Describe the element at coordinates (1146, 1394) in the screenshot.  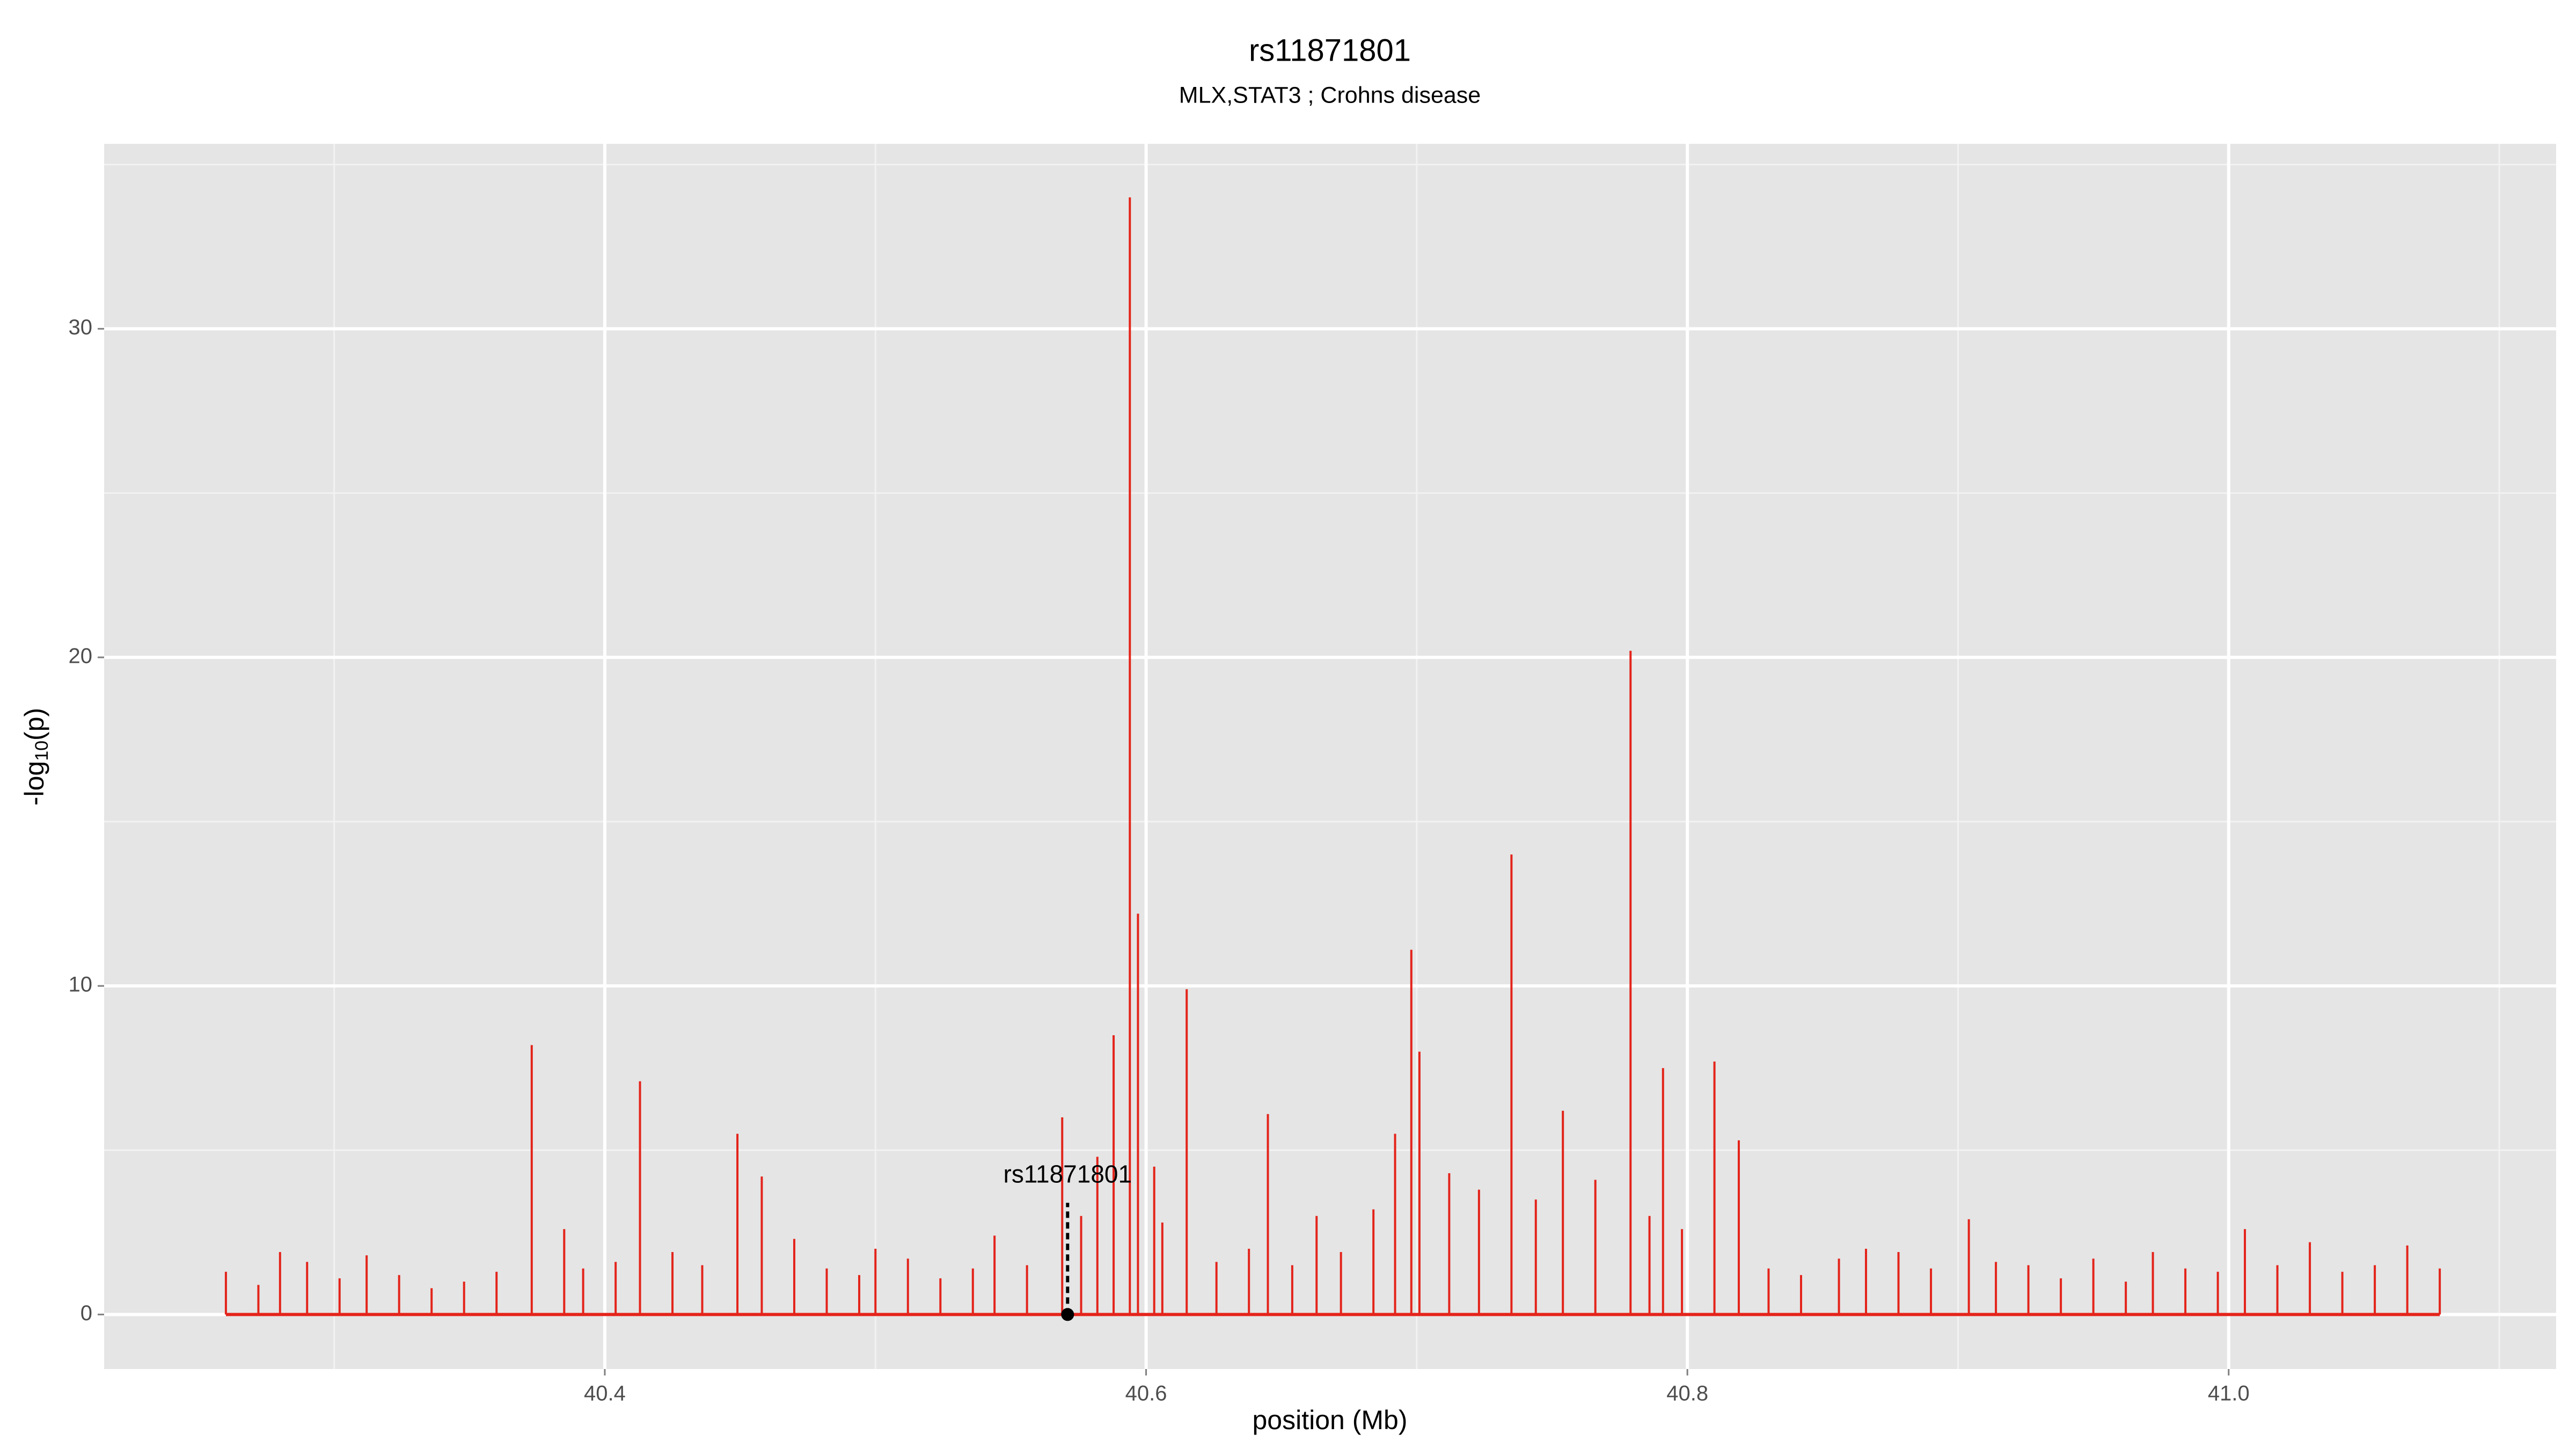
I see `x-tick-label: 40.6` at that location.